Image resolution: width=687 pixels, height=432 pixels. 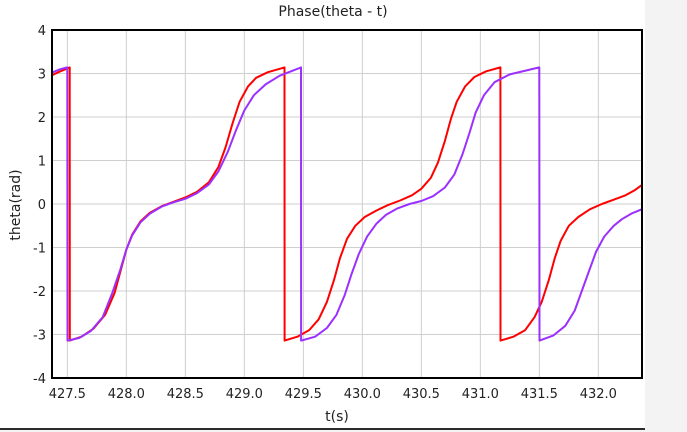 I want to click on x-tick-label: 430.5, so click(x=421, y=394).